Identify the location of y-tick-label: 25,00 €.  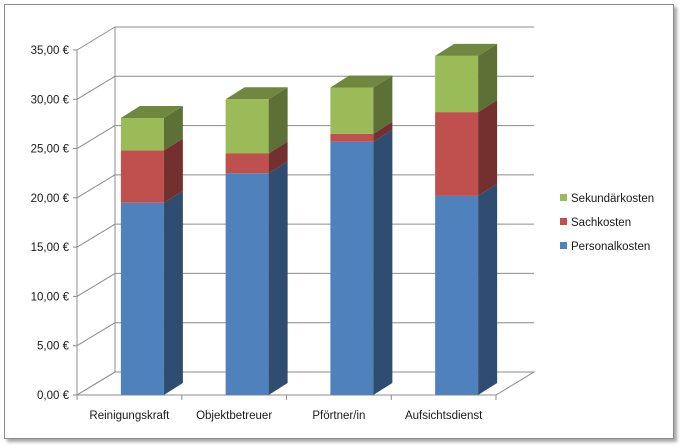
(50, 150).